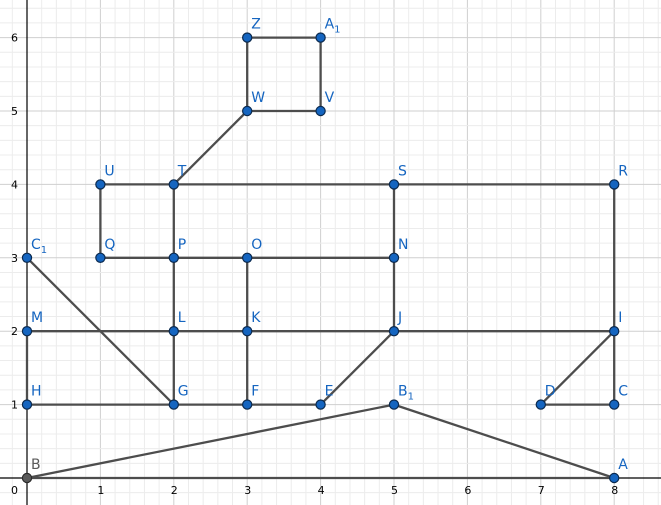 Image resolution: width=661 pixels, height=505 pixels. I want to click on point-label-W: W, so click(258, 98).